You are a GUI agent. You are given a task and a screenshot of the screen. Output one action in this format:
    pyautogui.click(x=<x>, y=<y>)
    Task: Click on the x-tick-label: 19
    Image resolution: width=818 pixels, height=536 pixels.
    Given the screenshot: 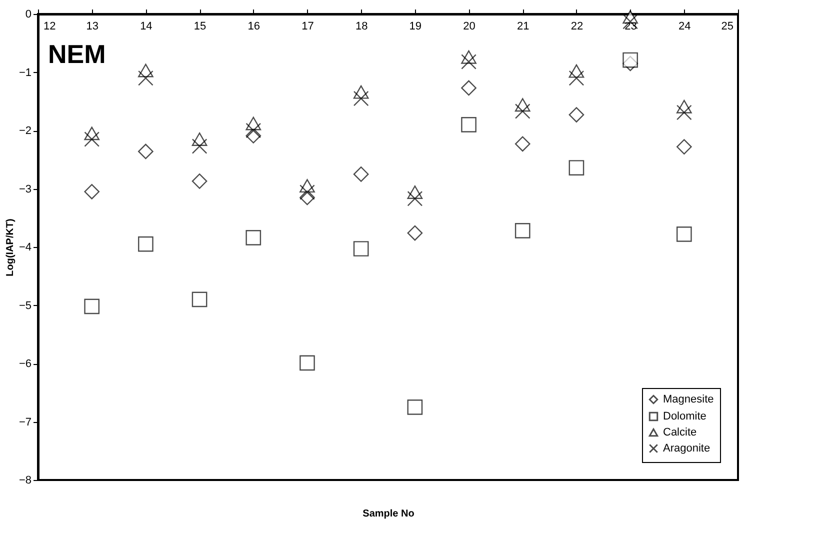 What is the action you would take?
    pyautogui.click(x=415, y=26)
    